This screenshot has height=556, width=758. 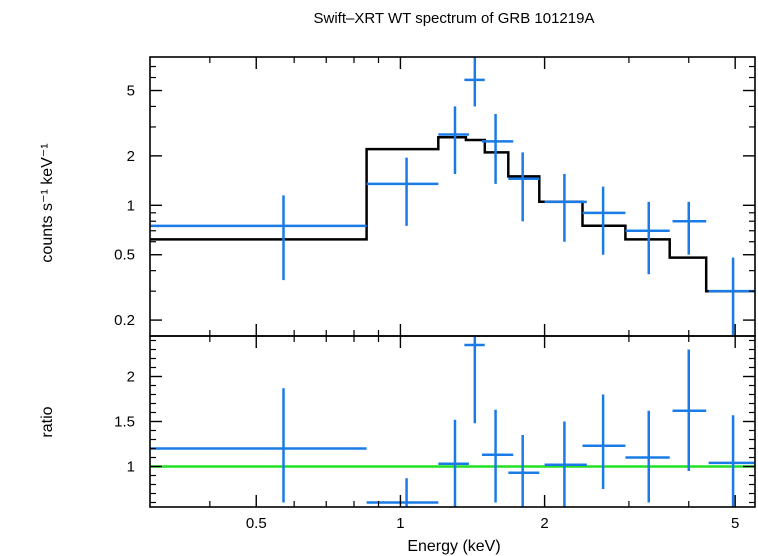 I want to click on bottom-y-tick-label: 2, so click(x=131, y=377).